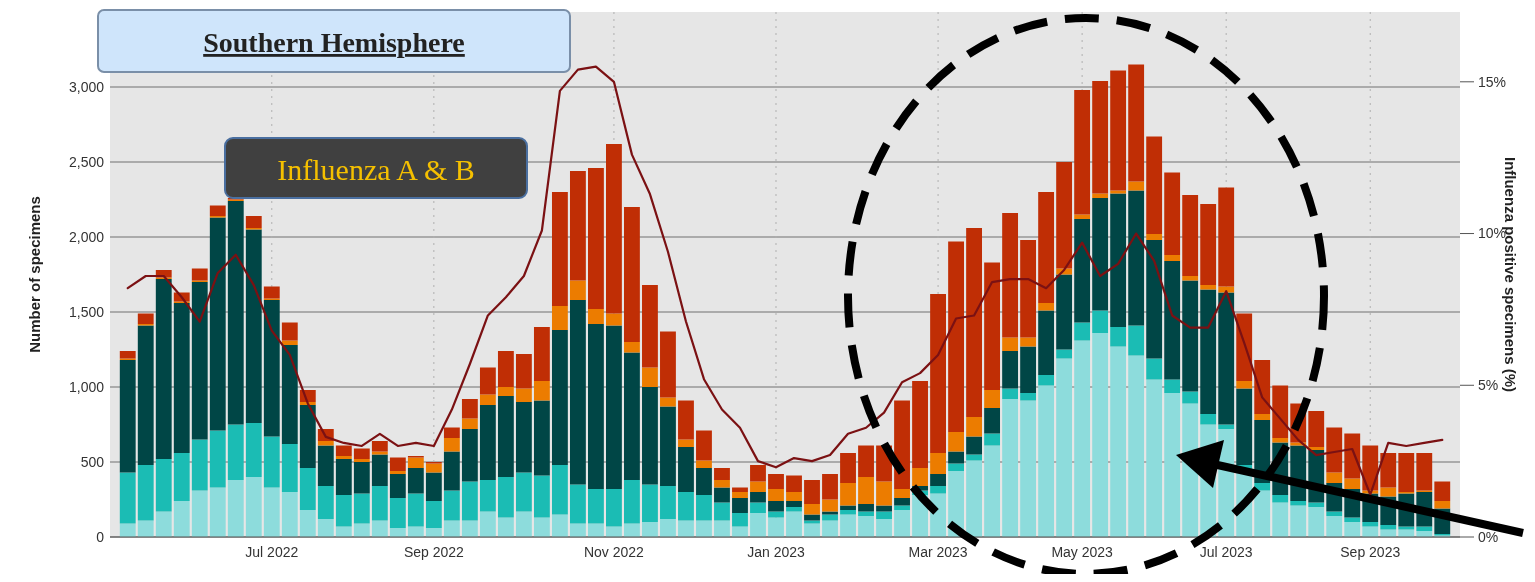 The image size is (1535, 582). I want to click on x-tick-label: Sep 2022, so click(434, 552).